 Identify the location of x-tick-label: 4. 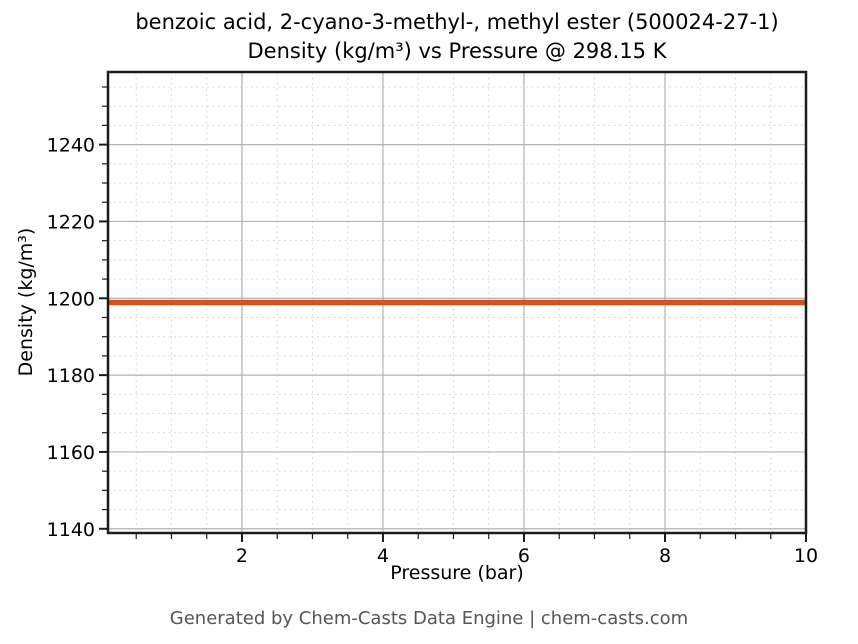
(383, 556).